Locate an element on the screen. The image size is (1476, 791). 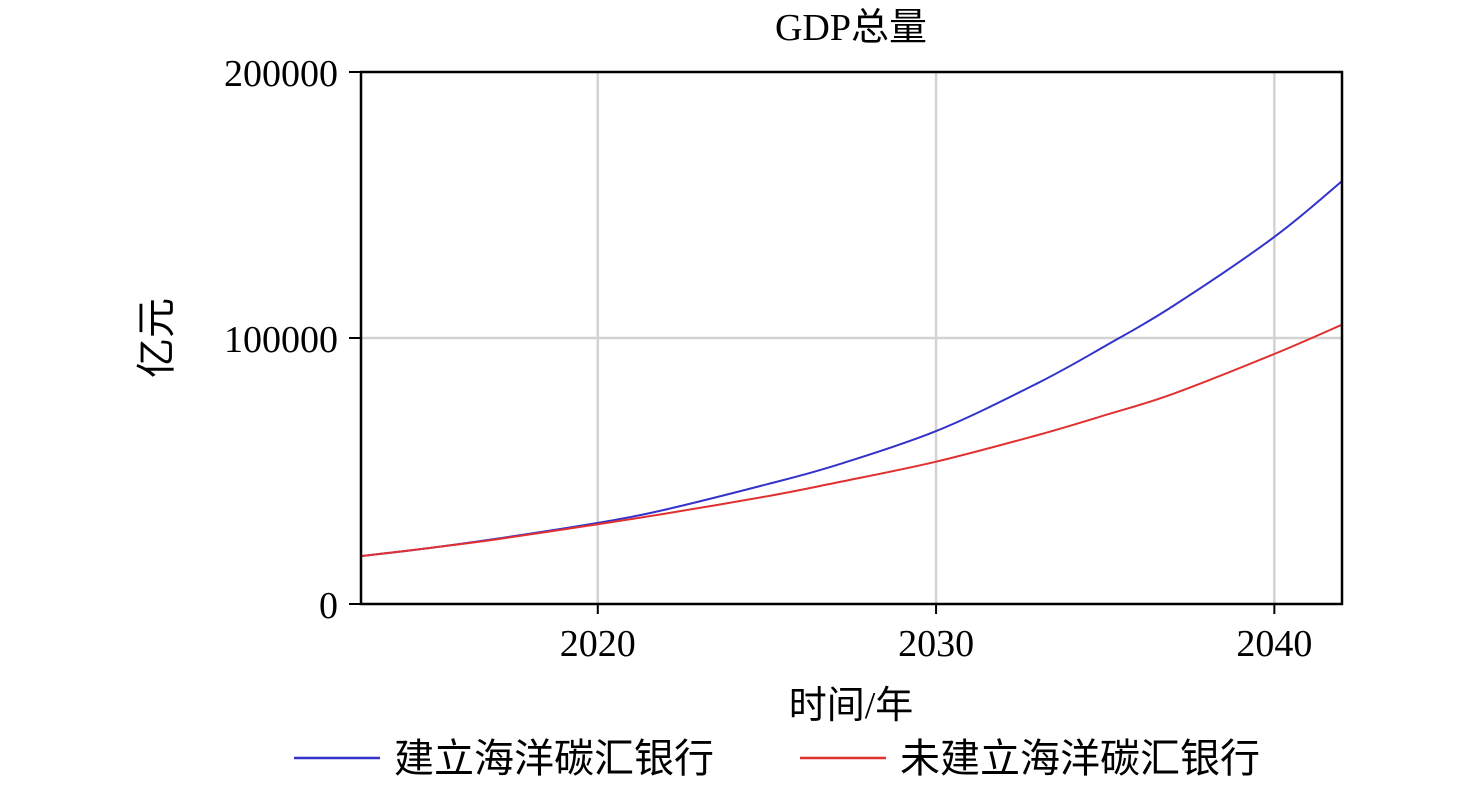
legend: 建立海洋碳汇银行 未建立海洋碳汇银行 is located at coordinates (777, 758).